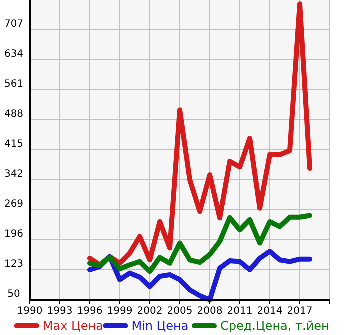 Image resolution: width=345 pixels, height=335 pixels. What do you see at coordinates (14, 114) in the screenshot?
I see `y-tick-label: 488` at bounding box center [14, 114].